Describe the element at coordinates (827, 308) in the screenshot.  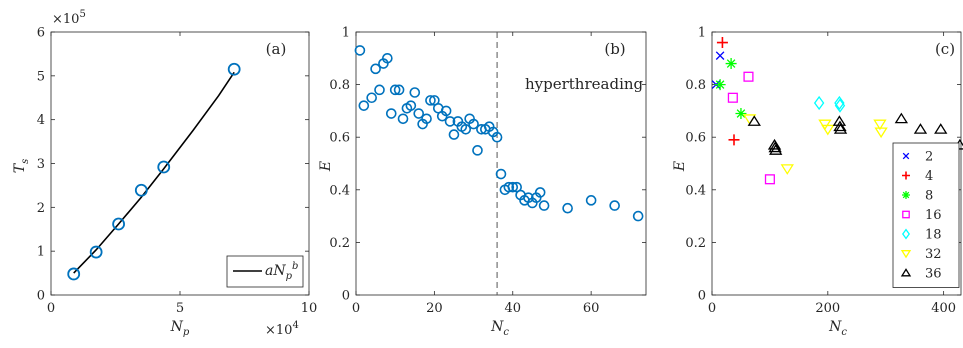
I see `x-tick-label: 200` at that location.